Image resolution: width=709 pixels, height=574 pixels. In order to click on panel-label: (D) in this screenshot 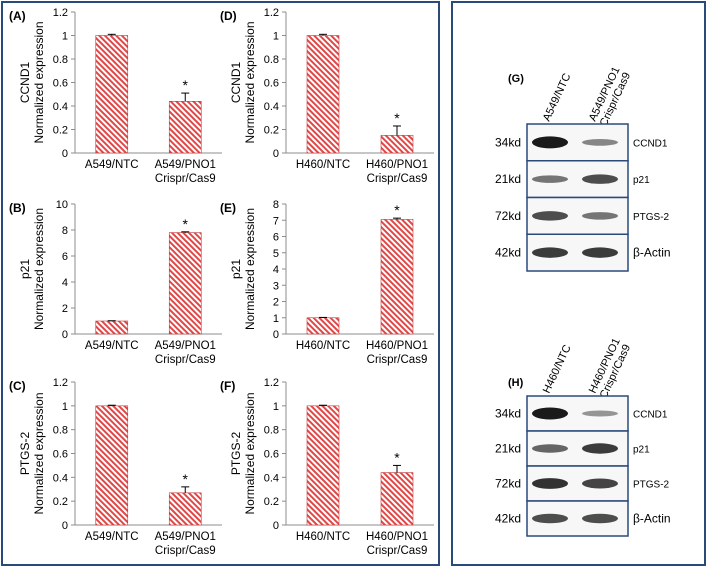, I will do `click(228, 16)`.